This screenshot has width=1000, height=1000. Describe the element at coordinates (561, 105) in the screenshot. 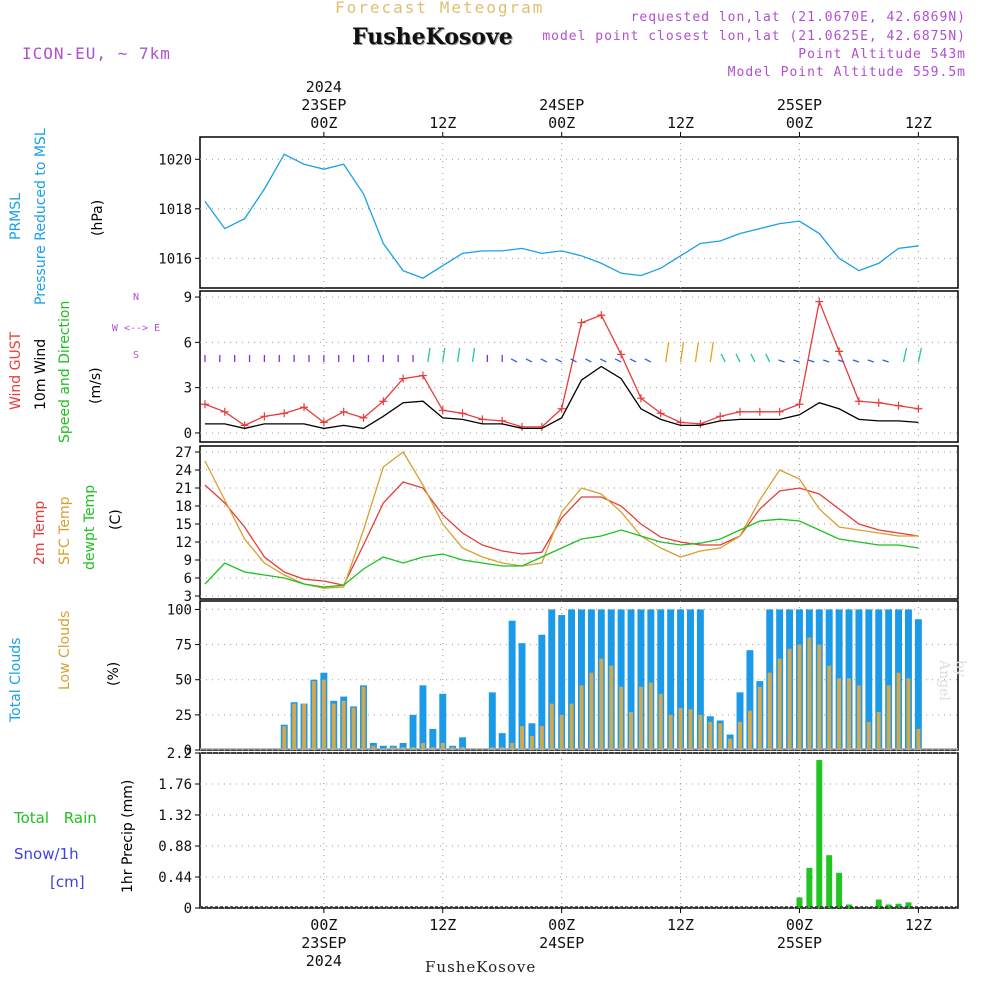

I see `top-time-label: 24SEP` at that location.